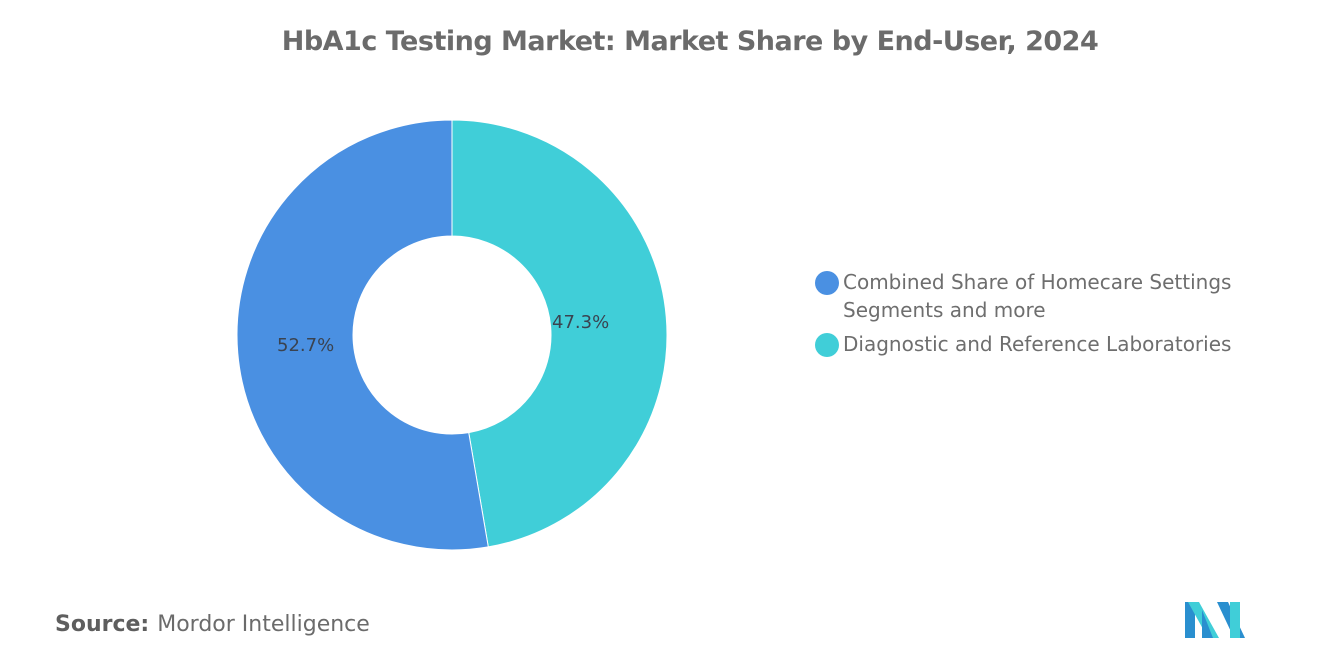  What do you see at coordinates (1217, 620) in the screenshot?
I see `mordor-intelligence-logo-icon` at bounding box center [1217, 620].